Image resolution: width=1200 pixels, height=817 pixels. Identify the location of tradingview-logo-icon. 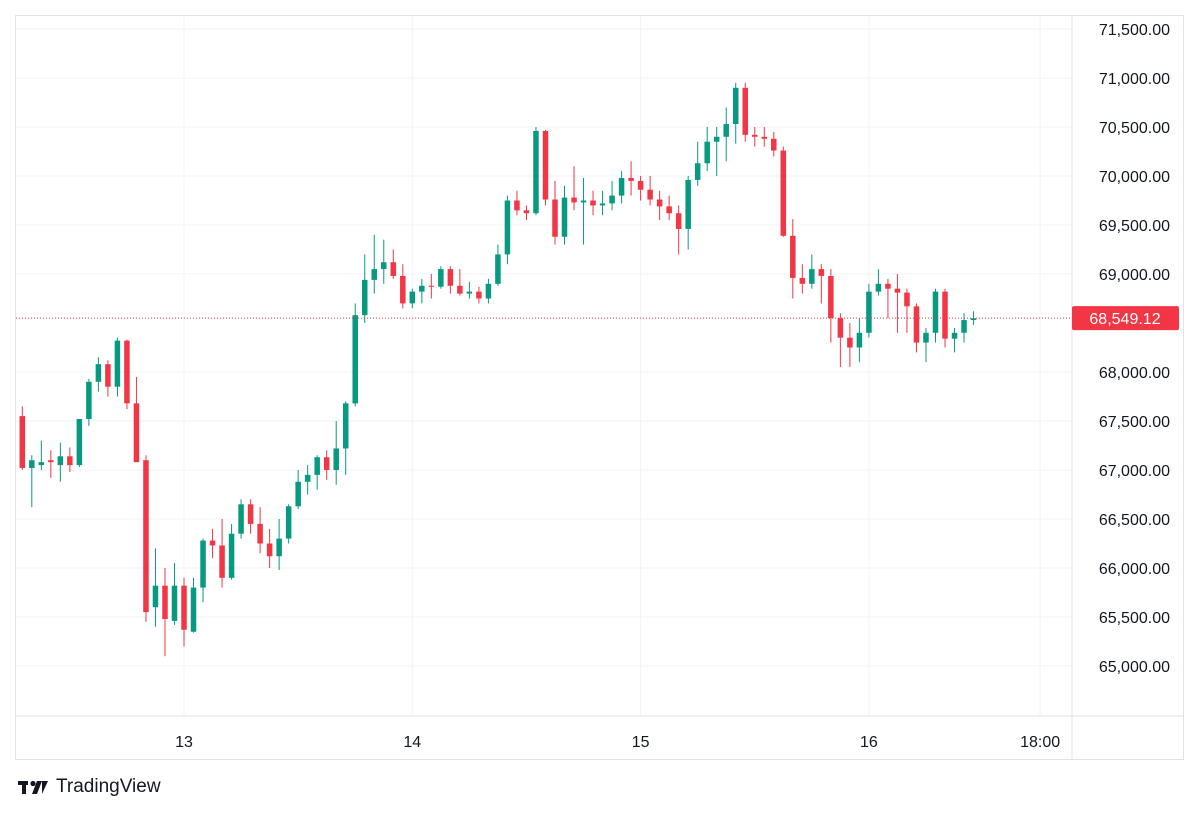
(33, 787).